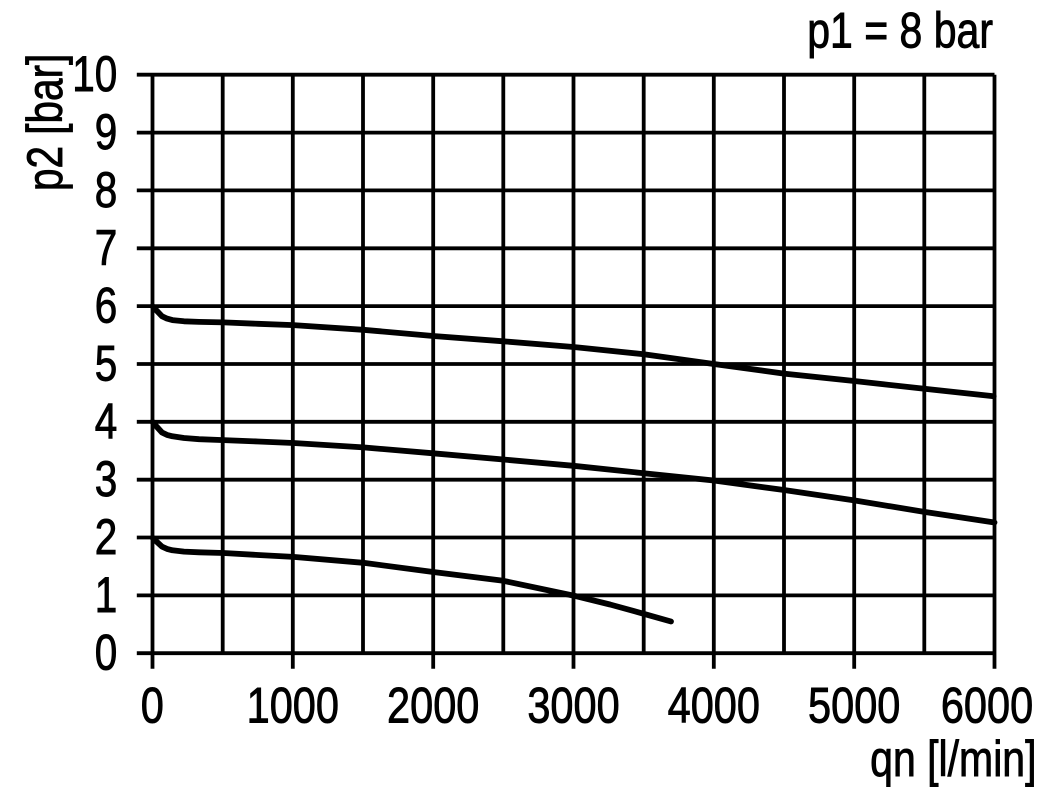 The image size is (1051, 803). What do you see at coordinates (987, 705) in the screenshot?
I see `svg-text: 6000` at bounding box center [987, 705].